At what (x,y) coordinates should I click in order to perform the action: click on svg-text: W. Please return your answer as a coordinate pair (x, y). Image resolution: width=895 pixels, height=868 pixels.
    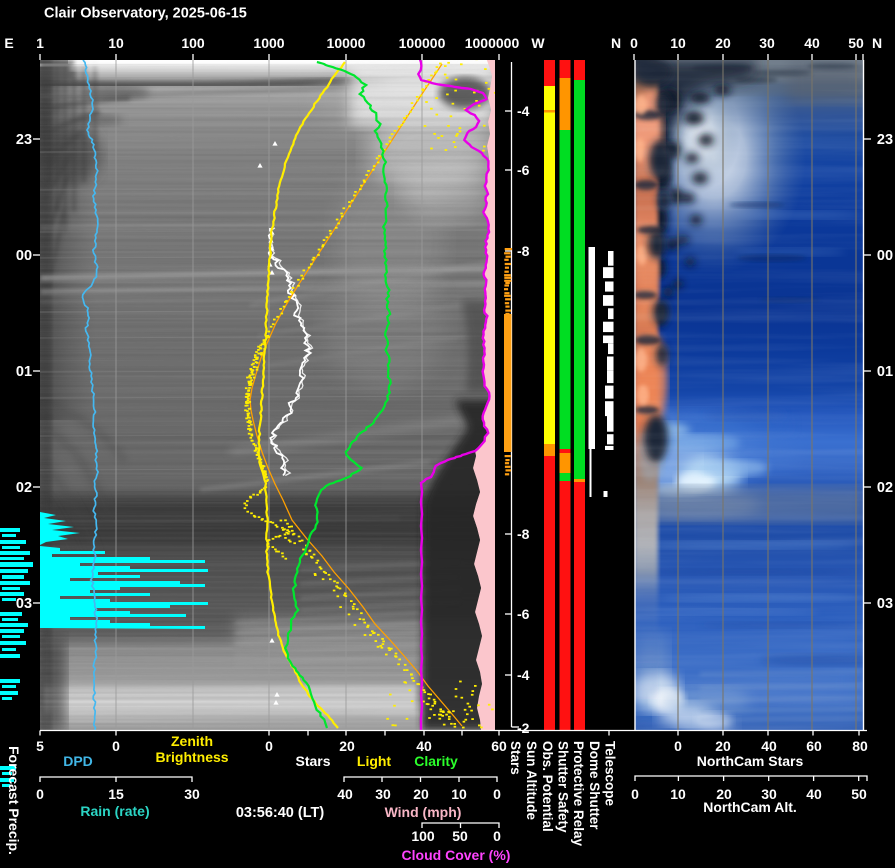
    Looking at the image, I should click on (538, 43).